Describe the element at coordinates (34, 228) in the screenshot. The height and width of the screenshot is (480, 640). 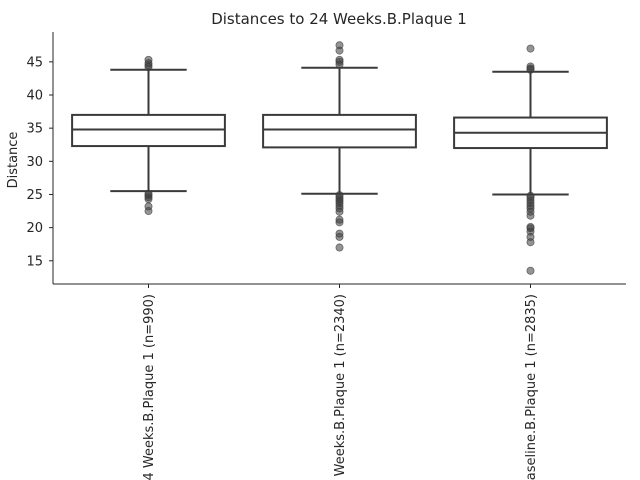
I see `y-tick-label: 20` at that location.